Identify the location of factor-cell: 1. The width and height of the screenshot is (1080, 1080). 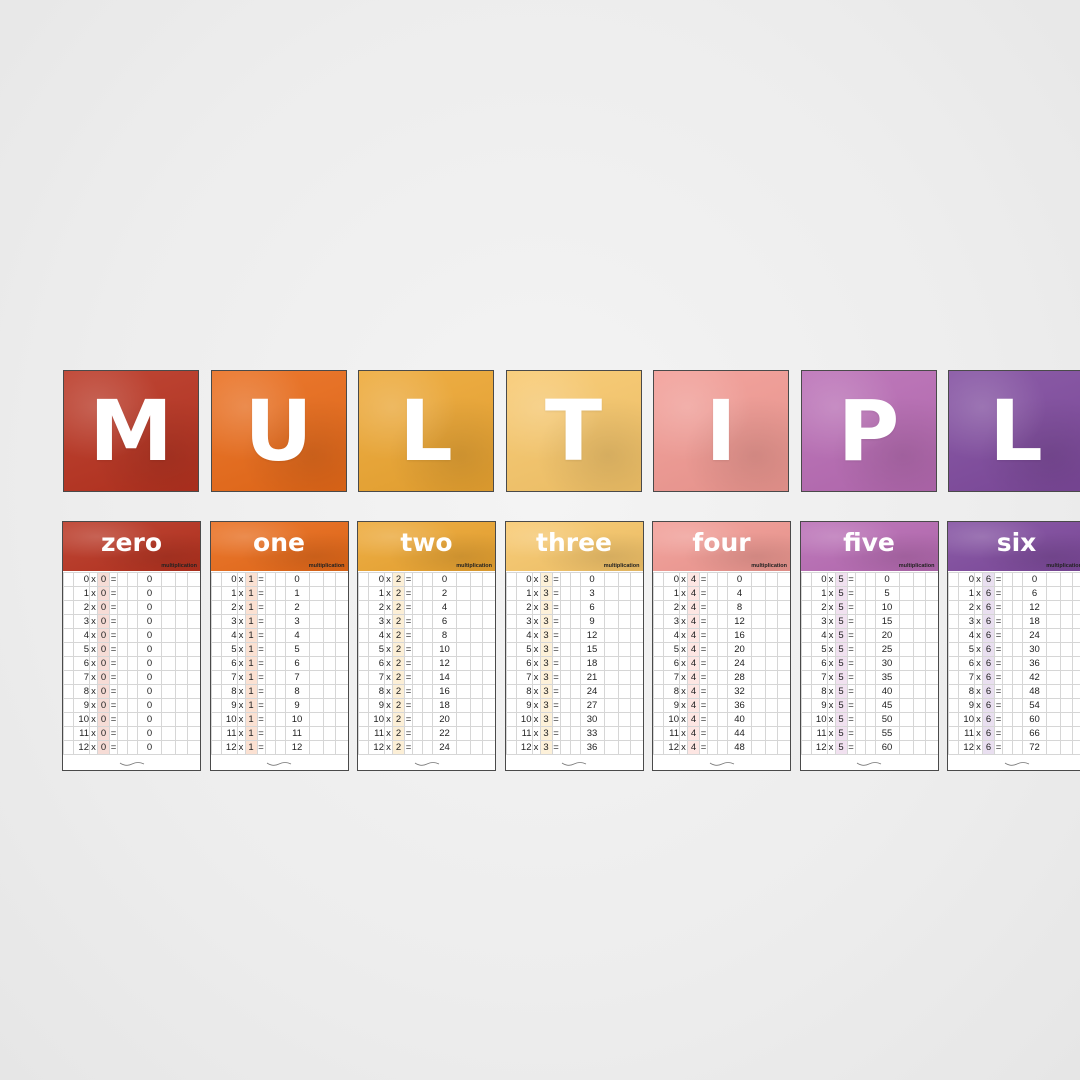
(966, 593).